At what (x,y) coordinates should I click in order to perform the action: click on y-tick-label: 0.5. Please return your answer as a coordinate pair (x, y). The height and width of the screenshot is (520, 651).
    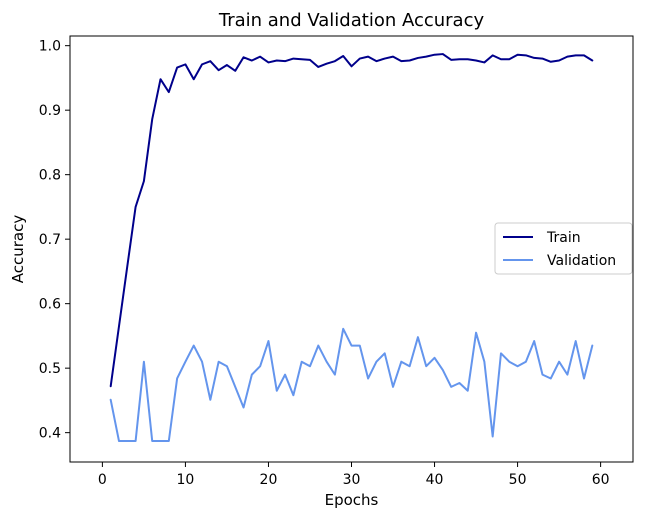
    Looking at the image, I should click on (50, 369).